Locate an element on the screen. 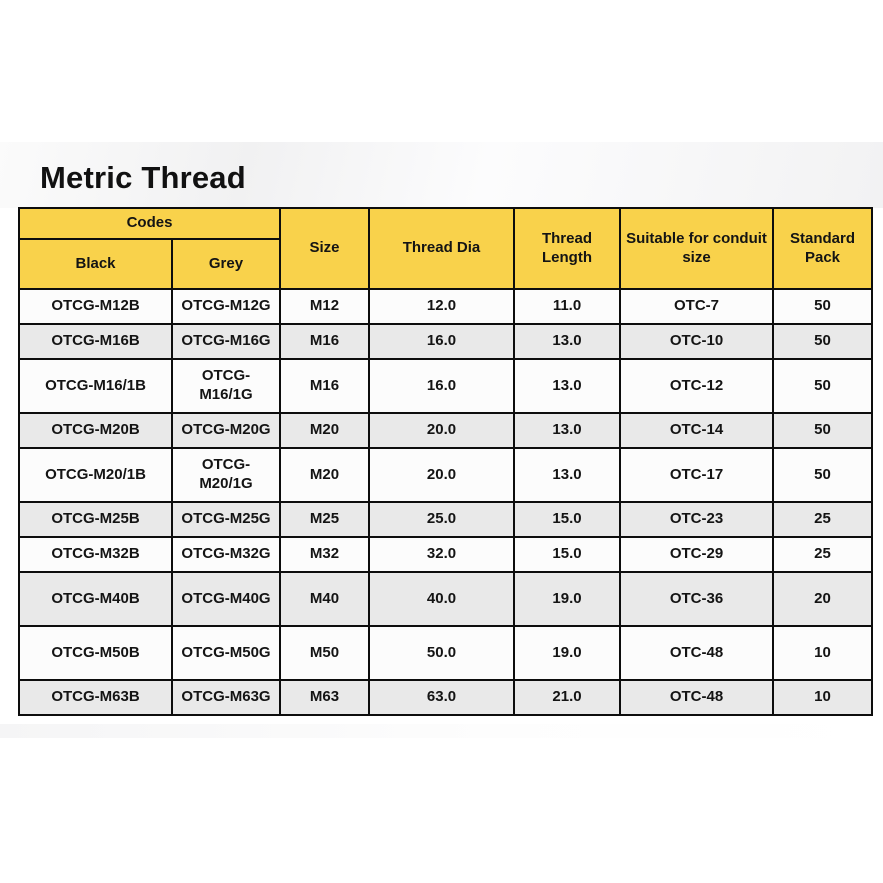 Image resolution: width=883 pixels, height=883 pixels. thread-length-cell: 21.0 is located at coordinates (567, 697).